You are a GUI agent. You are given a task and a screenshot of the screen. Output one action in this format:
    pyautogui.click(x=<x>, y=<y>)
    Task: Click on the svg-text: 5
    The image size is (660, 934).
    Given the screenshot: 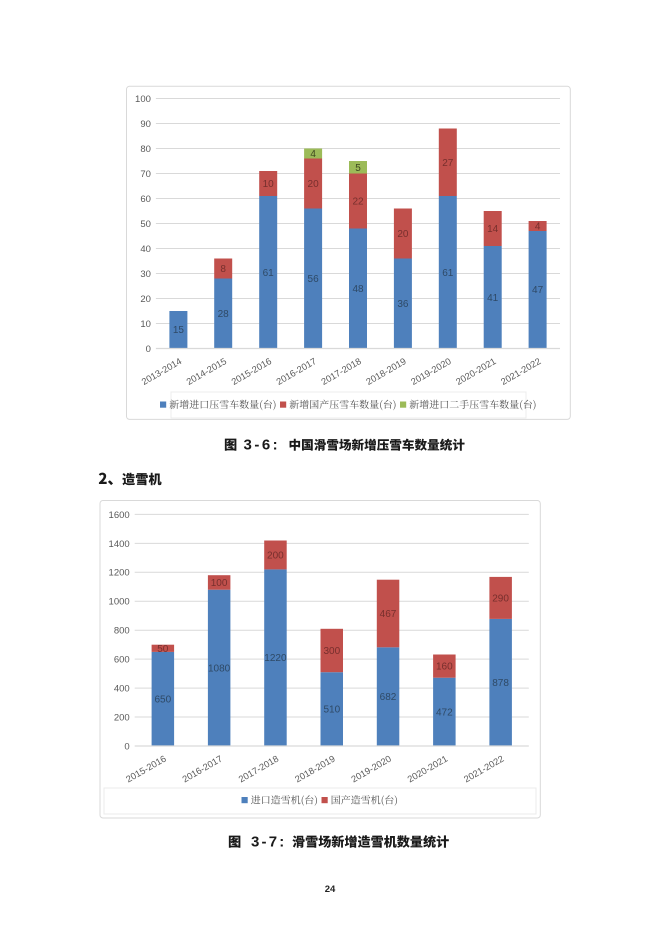 What is the action you would take?
    pyautogui.click(x=358, y=168)
    